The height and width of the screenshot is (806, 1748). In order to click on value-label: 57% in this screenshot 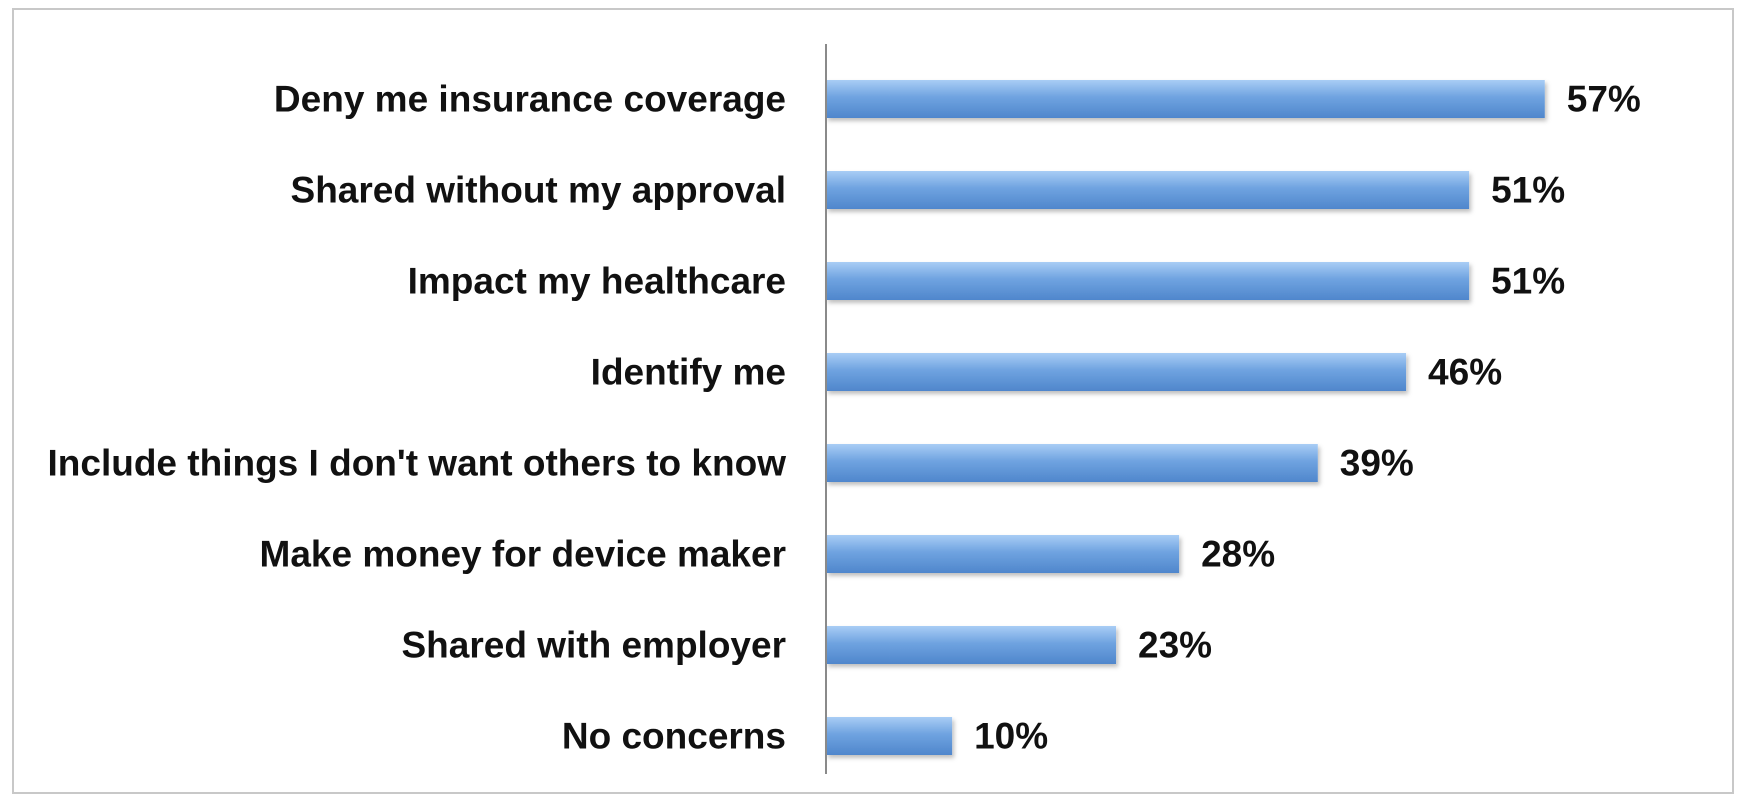, I will do `click(1604, 99)`.